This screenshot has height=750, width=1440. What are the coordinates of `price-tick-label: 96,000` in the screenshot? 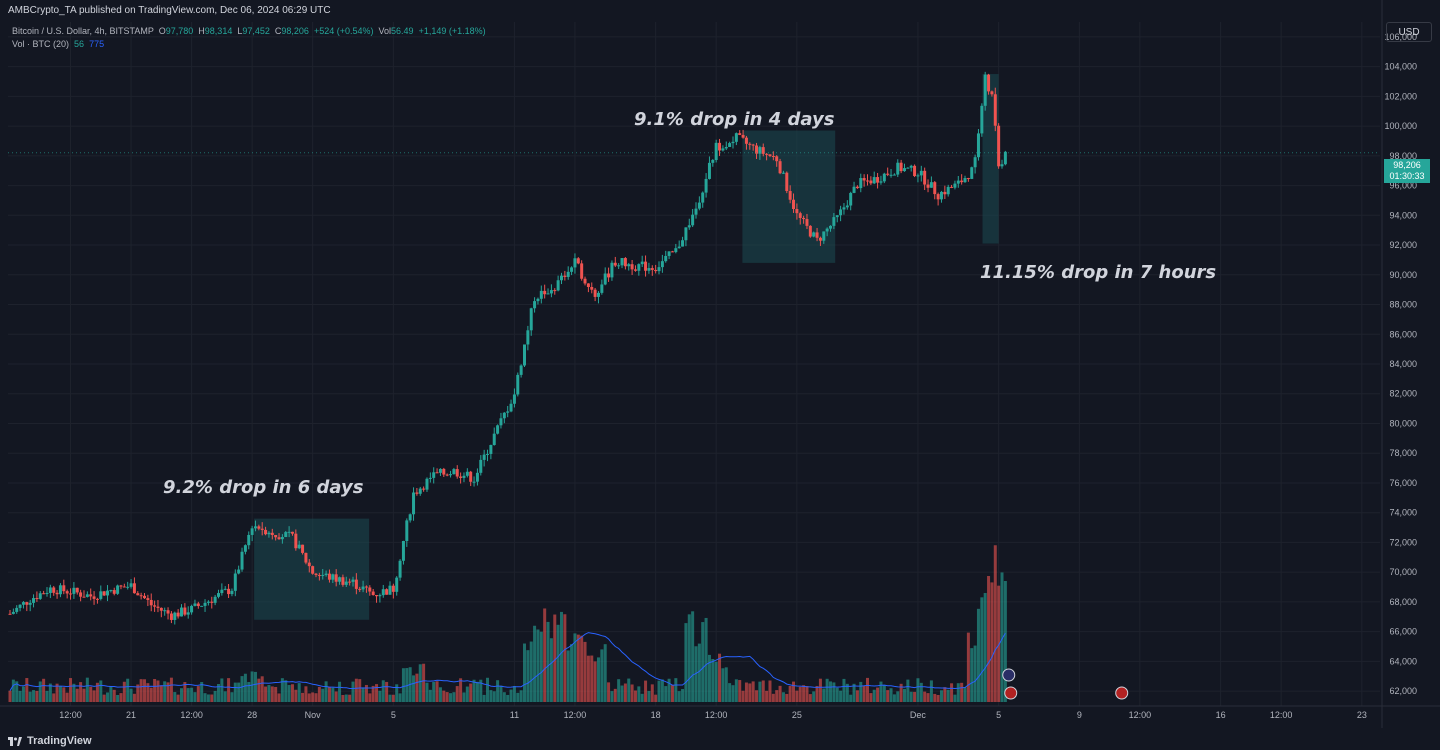 It's located at (1403, 186).